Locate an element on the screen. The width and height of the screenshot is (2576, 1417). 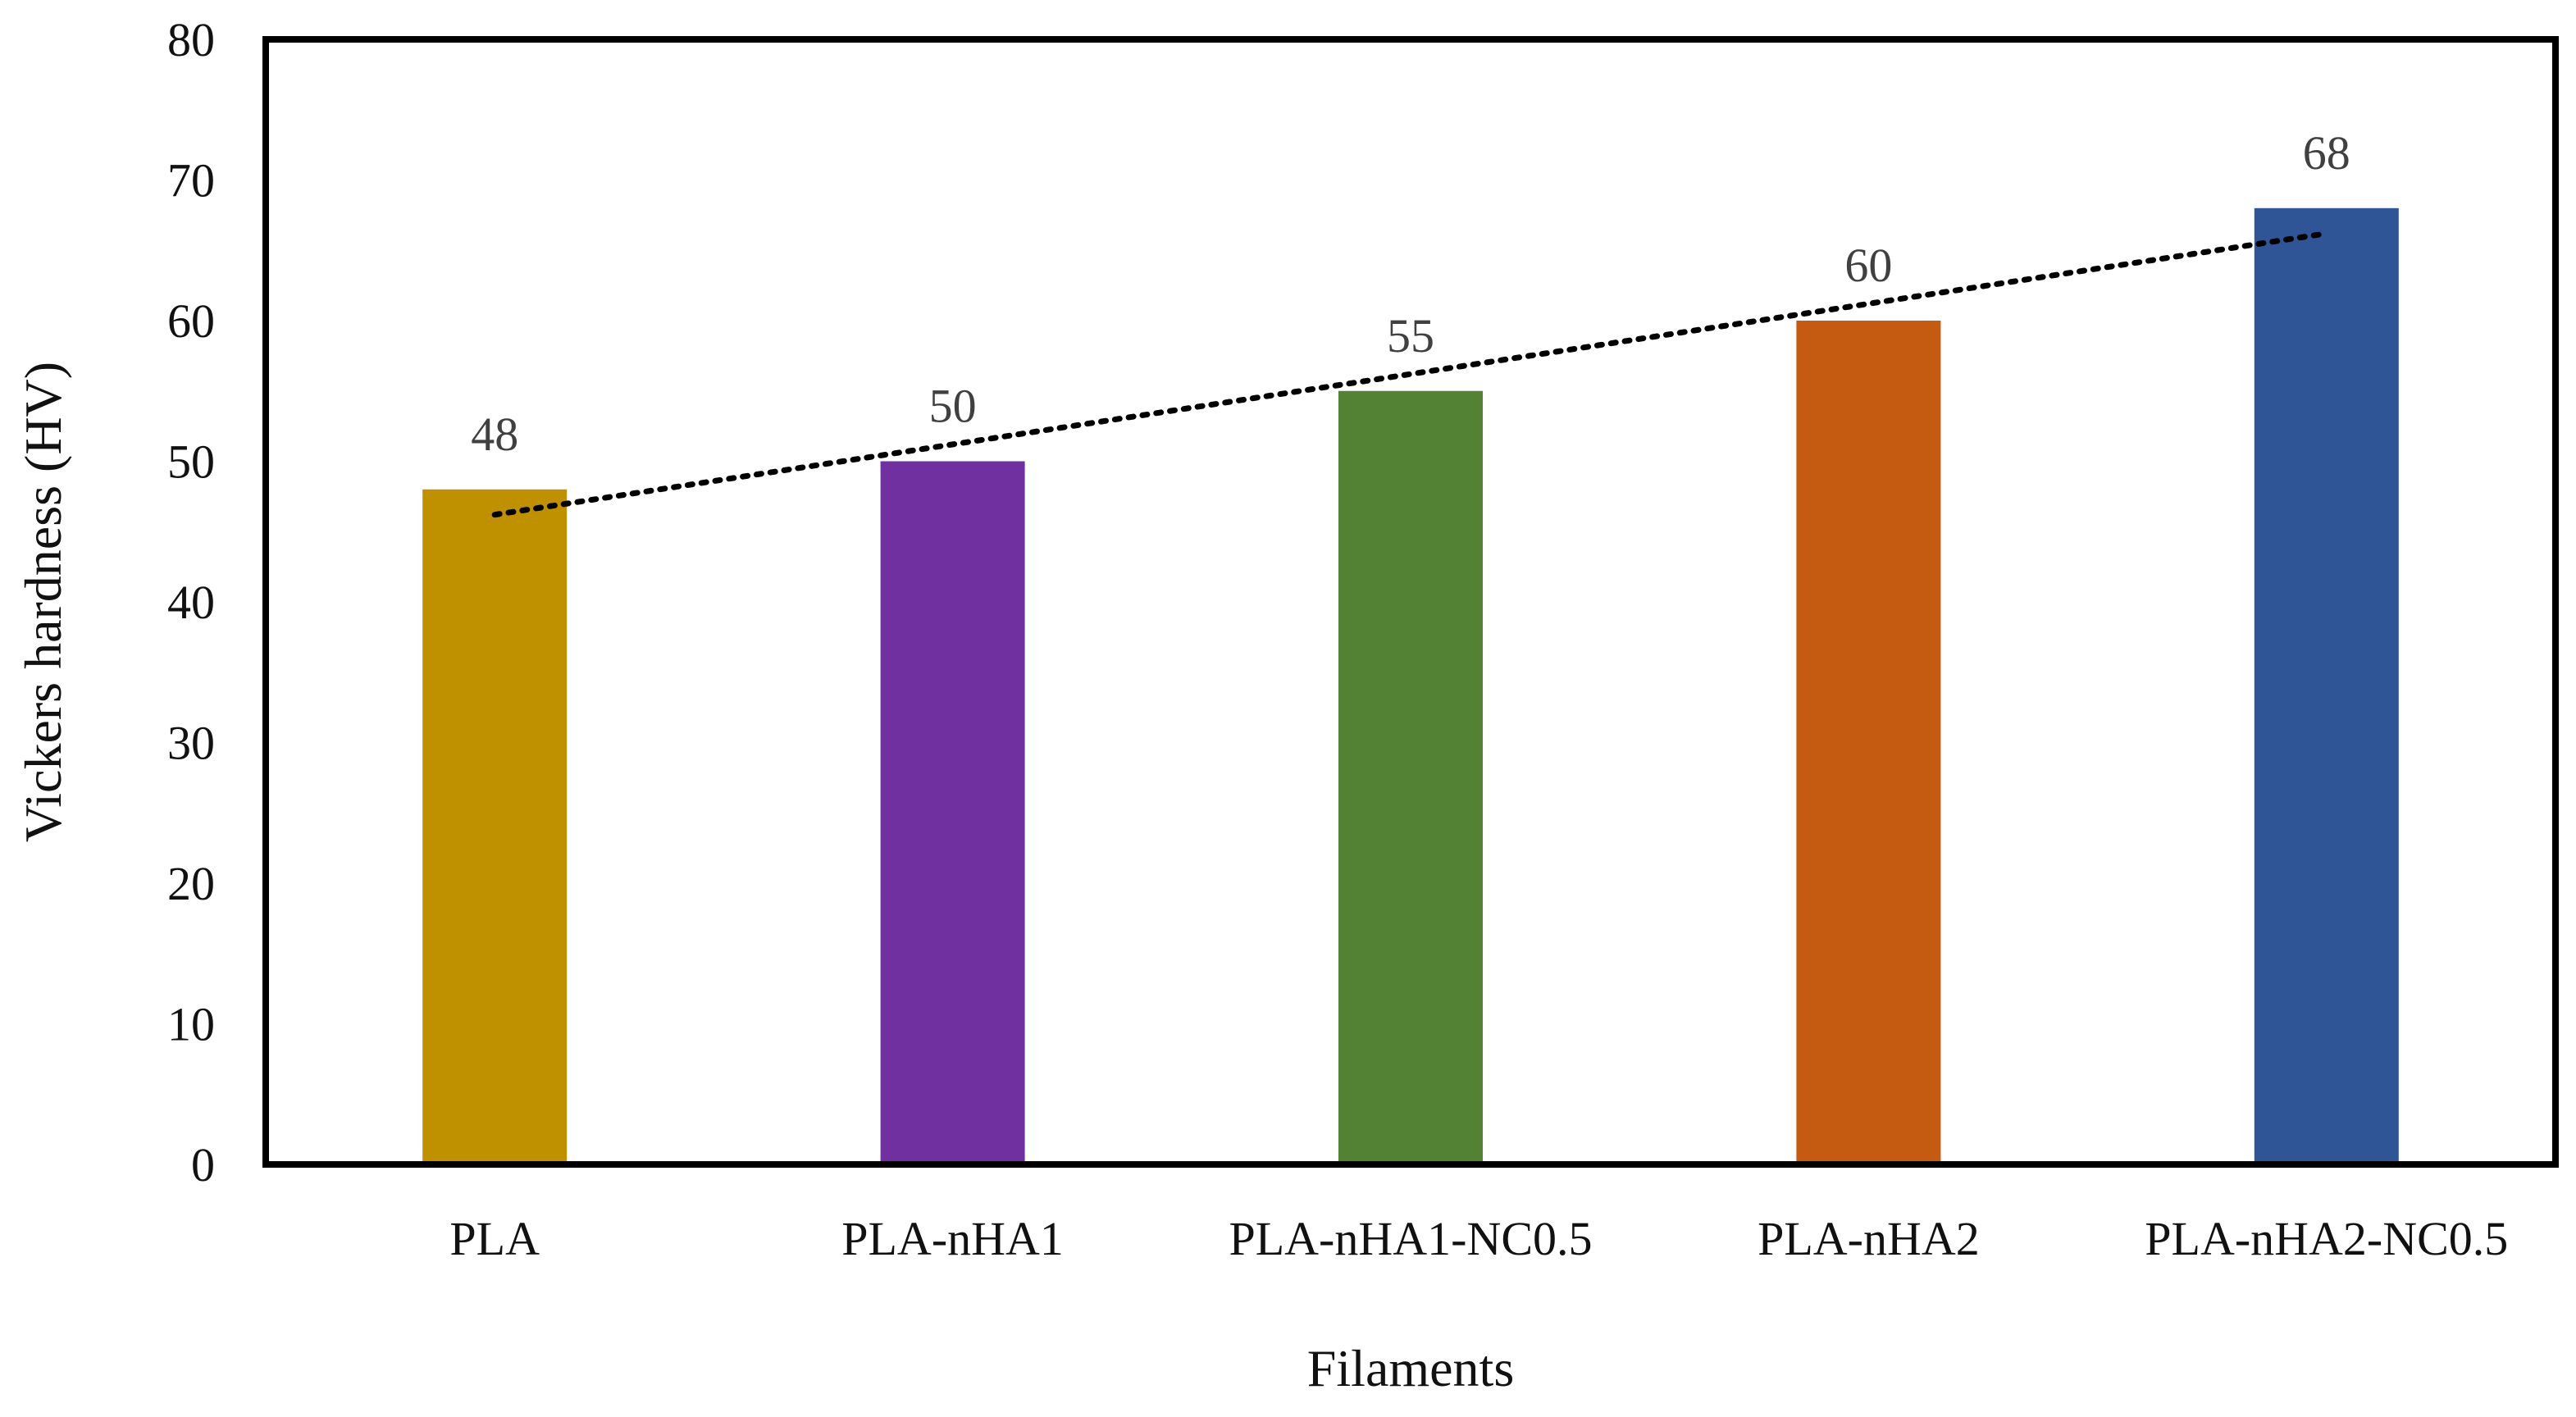
y-tick-label: 70 is located at coordinates (191, 181).